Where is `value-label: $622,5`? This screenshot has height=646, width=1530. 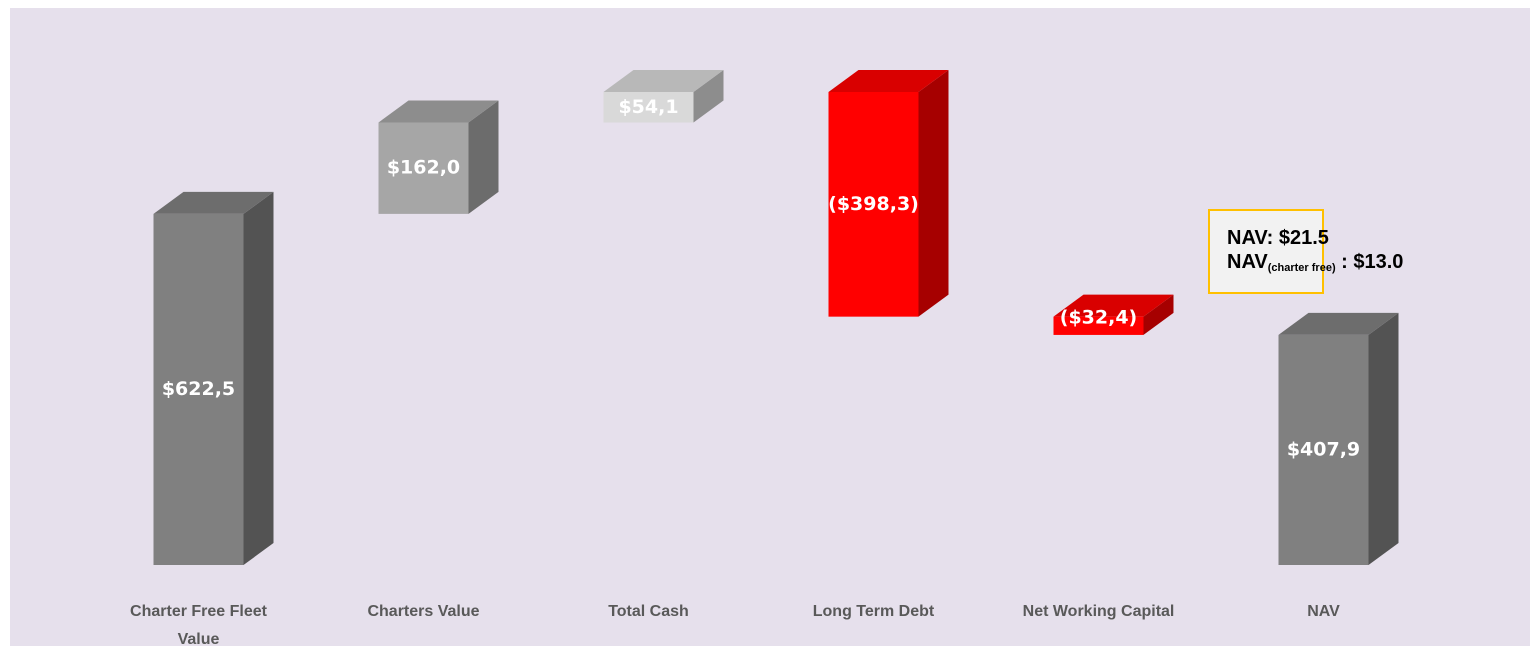
value-label: $622,5 is located at coordinates (198, 389).